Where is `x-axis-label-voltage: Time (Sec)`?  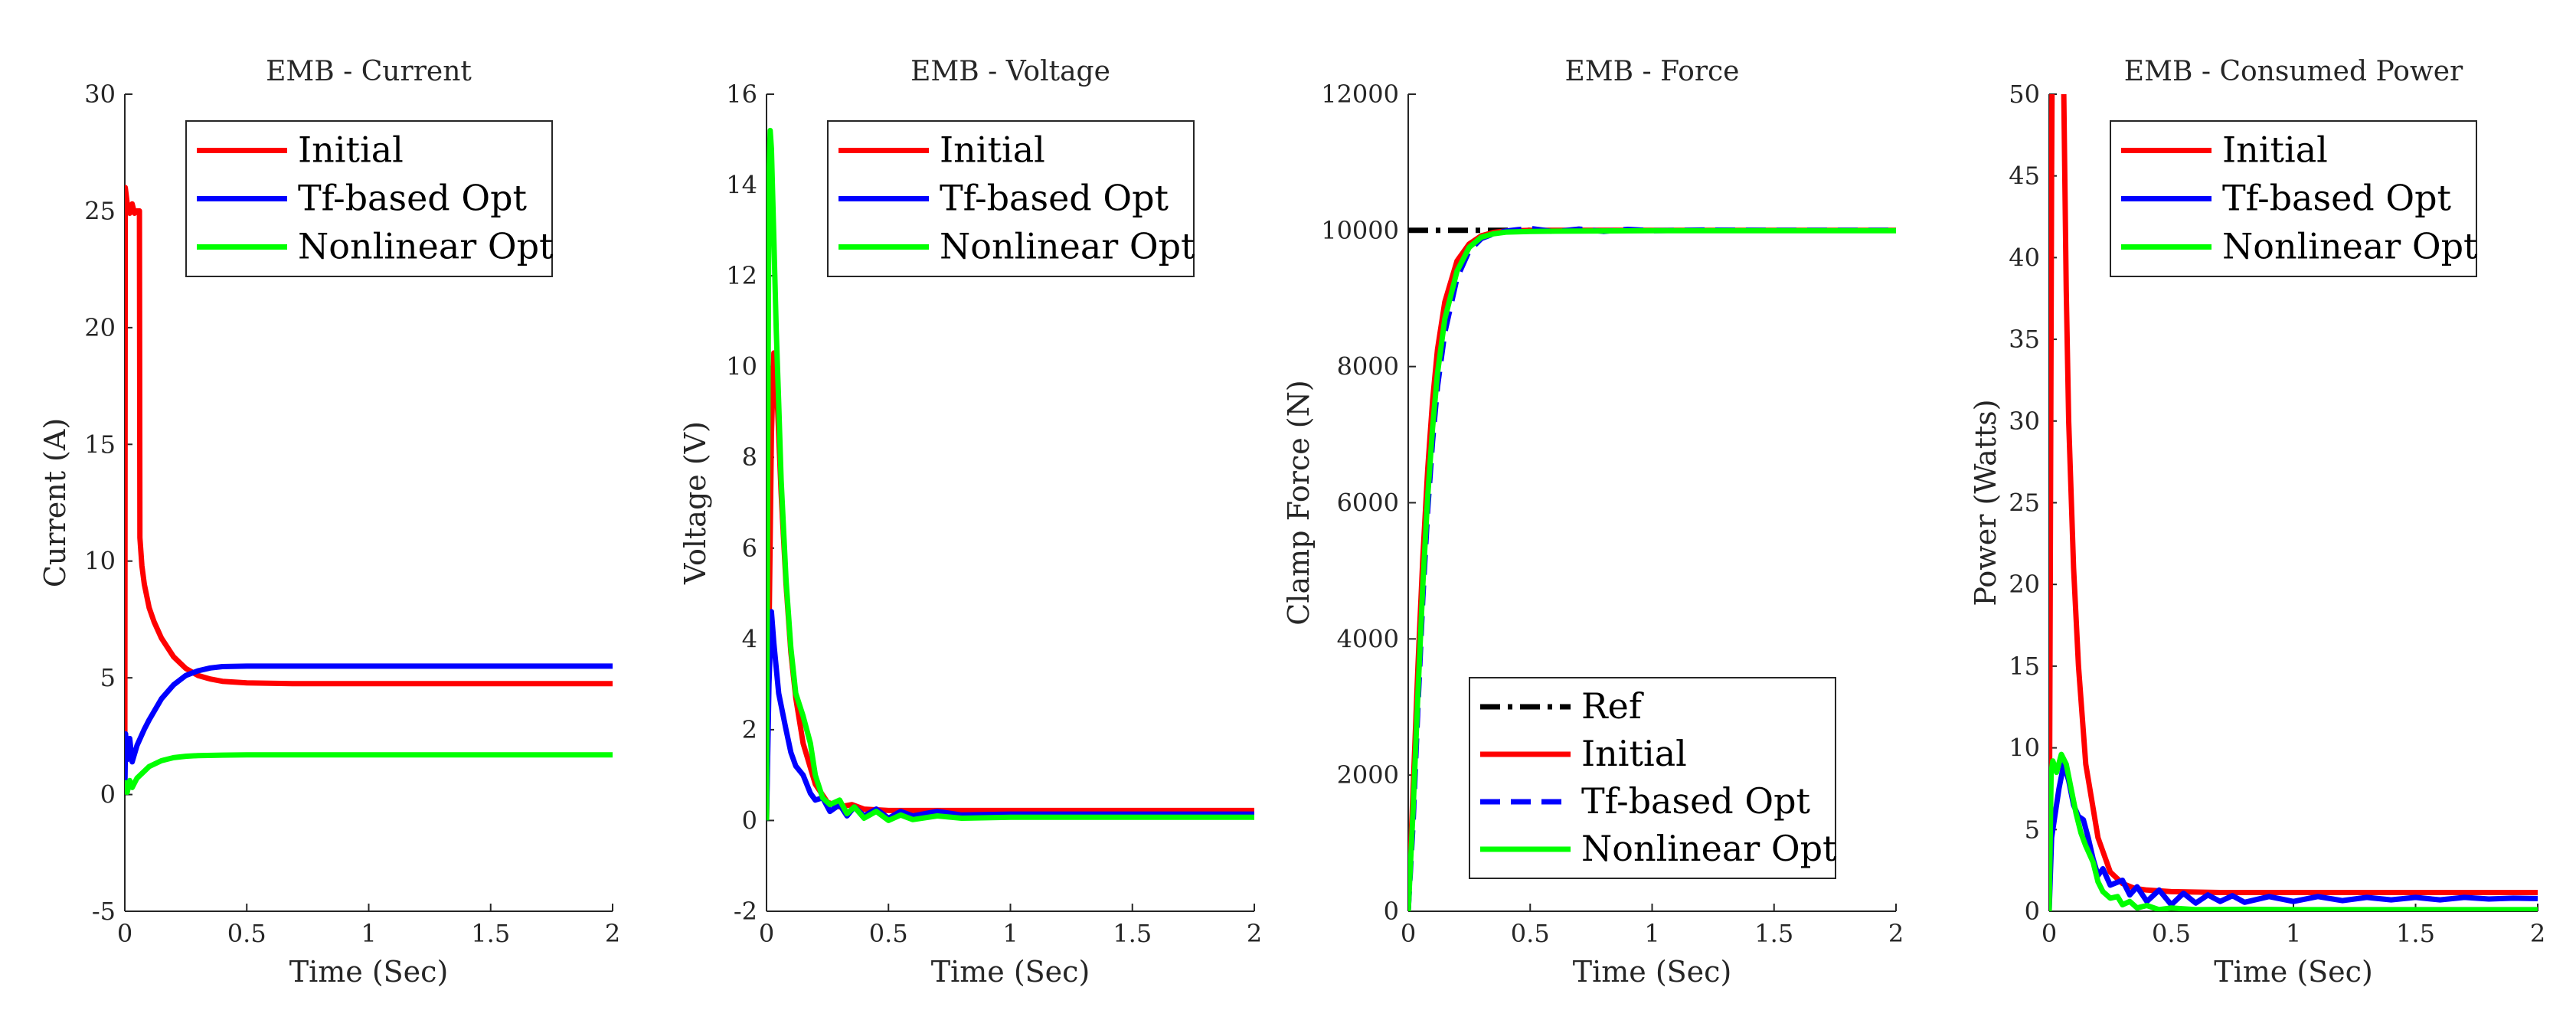
x-axis-label-voltage: Time (Sec) is located at coordinates (1010, 972).